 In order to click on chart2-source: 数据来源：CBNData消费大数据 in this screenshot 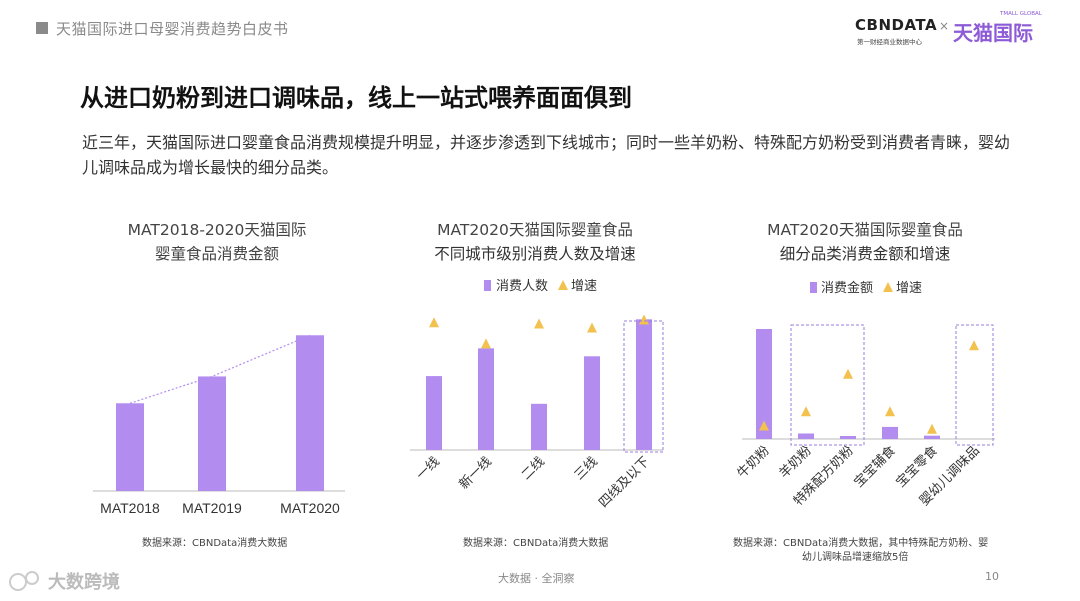, I will do `click(536, 543)`.